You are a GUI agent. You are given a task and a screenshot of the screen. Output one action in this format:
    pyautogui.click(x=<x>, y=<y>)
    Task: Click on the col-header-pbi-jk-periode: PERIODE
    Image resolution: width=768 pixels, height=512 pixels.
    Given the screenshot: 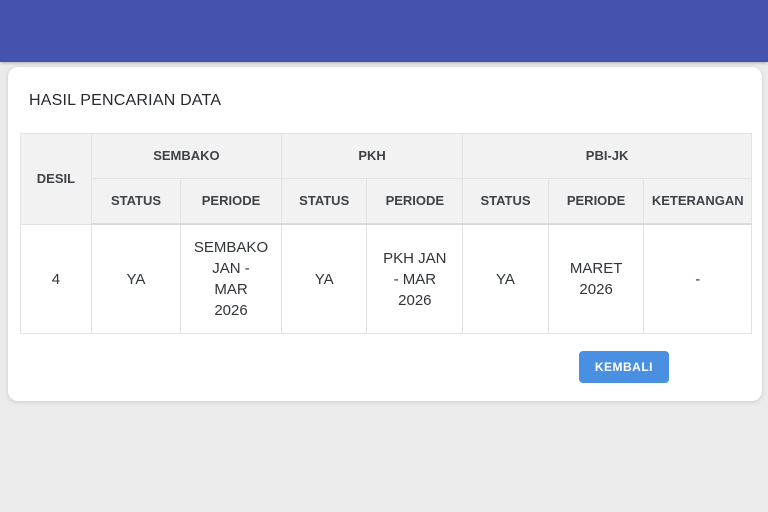 What is the action you would take?
    pyautogui.click(x=596, y=202)
    